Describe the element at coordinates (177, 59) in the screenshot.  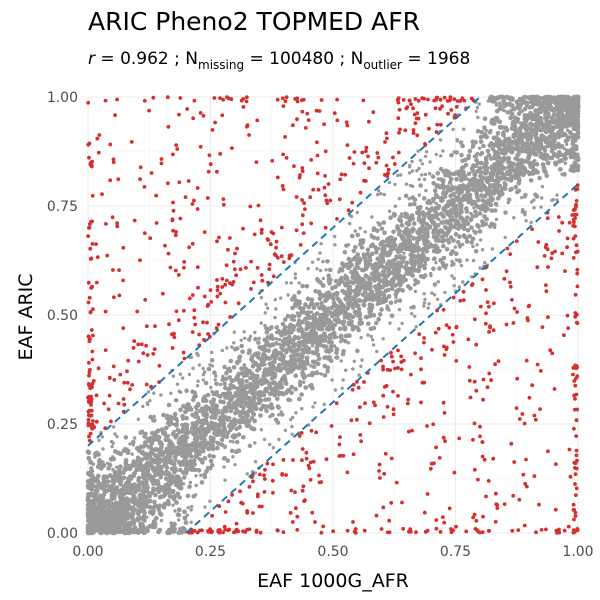
I see `subtitle-sep-1: ;` at that location.